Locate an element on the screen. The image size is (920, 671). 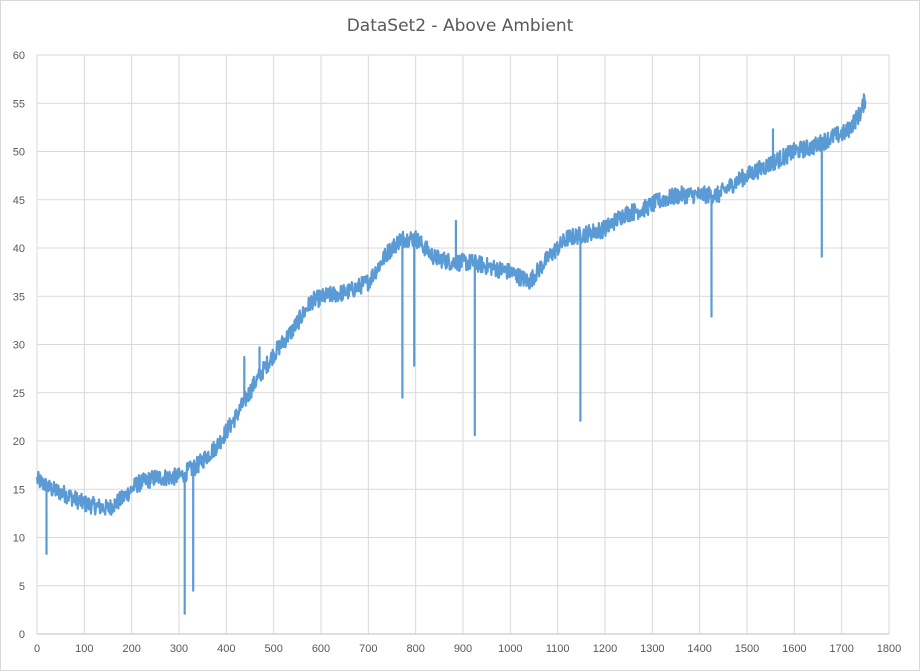
x-tick-label: 1000 is located at coordinates (510, 649).